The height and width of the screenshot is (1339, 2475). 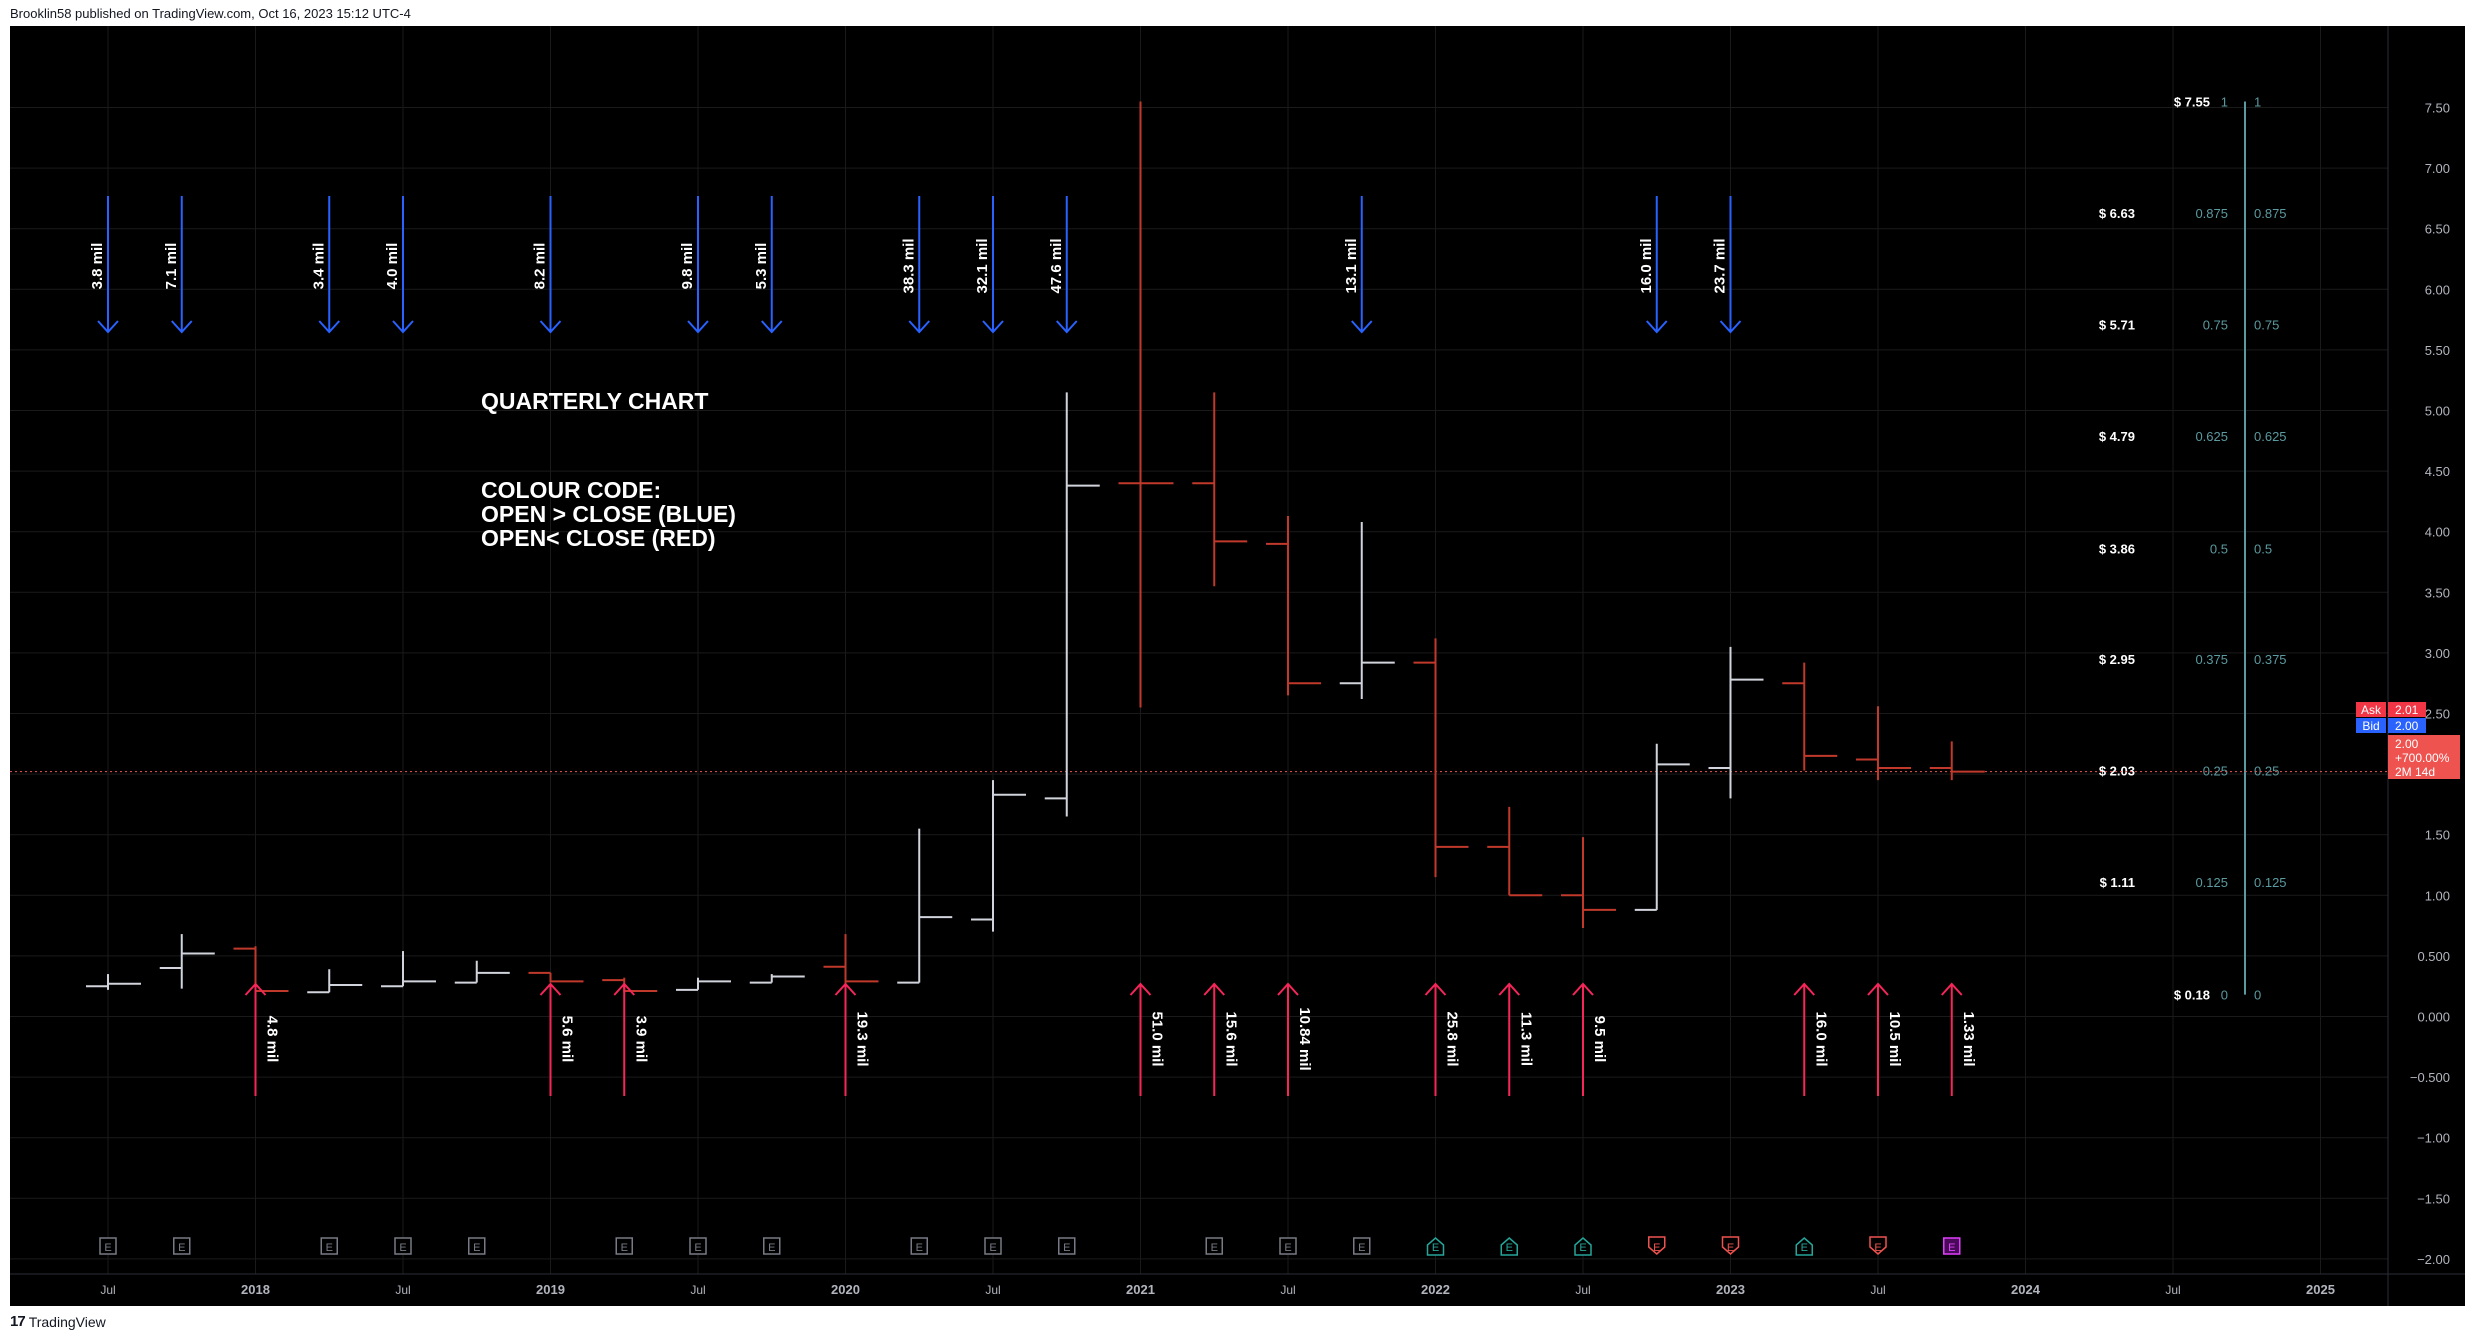 What do you see at coordinates (2433, 1017) in the screenshot?
I see `price-axis-label: 0.000` at bounding box center [2433, 1017].